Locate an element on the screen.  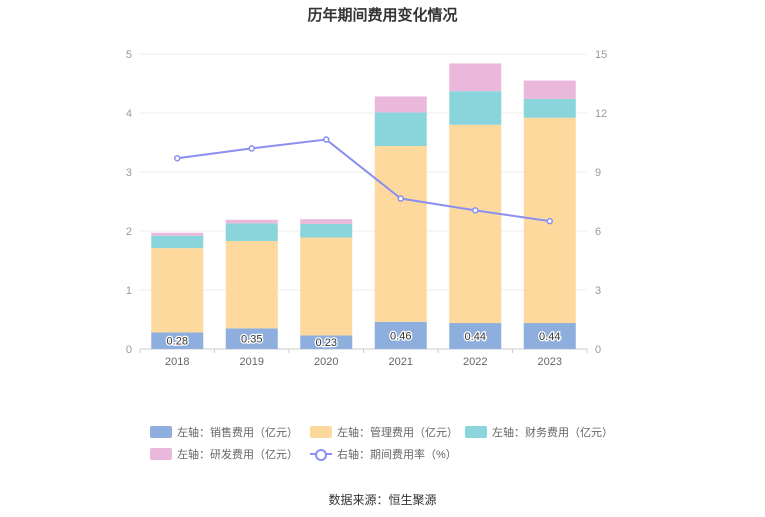
legend-label: 右轴：期间费用率（%） is located at coordinates (397, 455).